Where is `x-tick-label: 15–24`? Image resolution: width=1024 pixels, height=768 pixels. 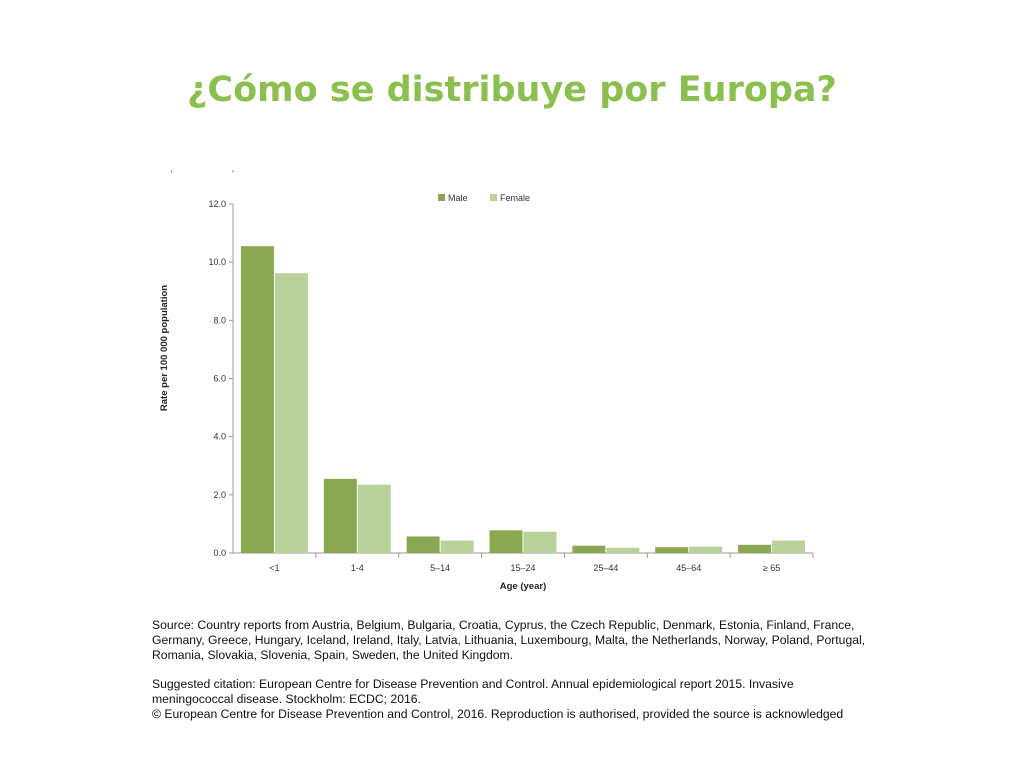 x-tick-label: 15–24 is located at coordinates (522, 568).